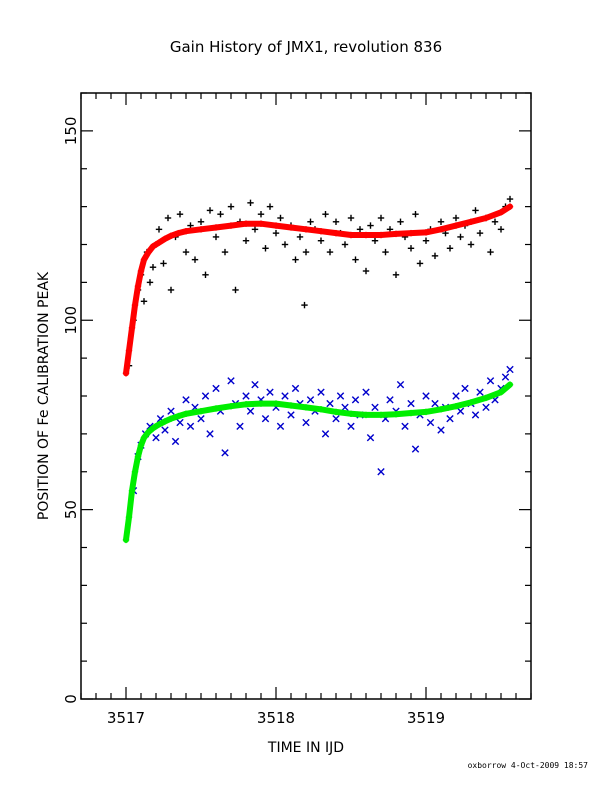  Describe the element at coordinates (71, 509) in the screenshot. I see `y-tick-label: 50` at that location.